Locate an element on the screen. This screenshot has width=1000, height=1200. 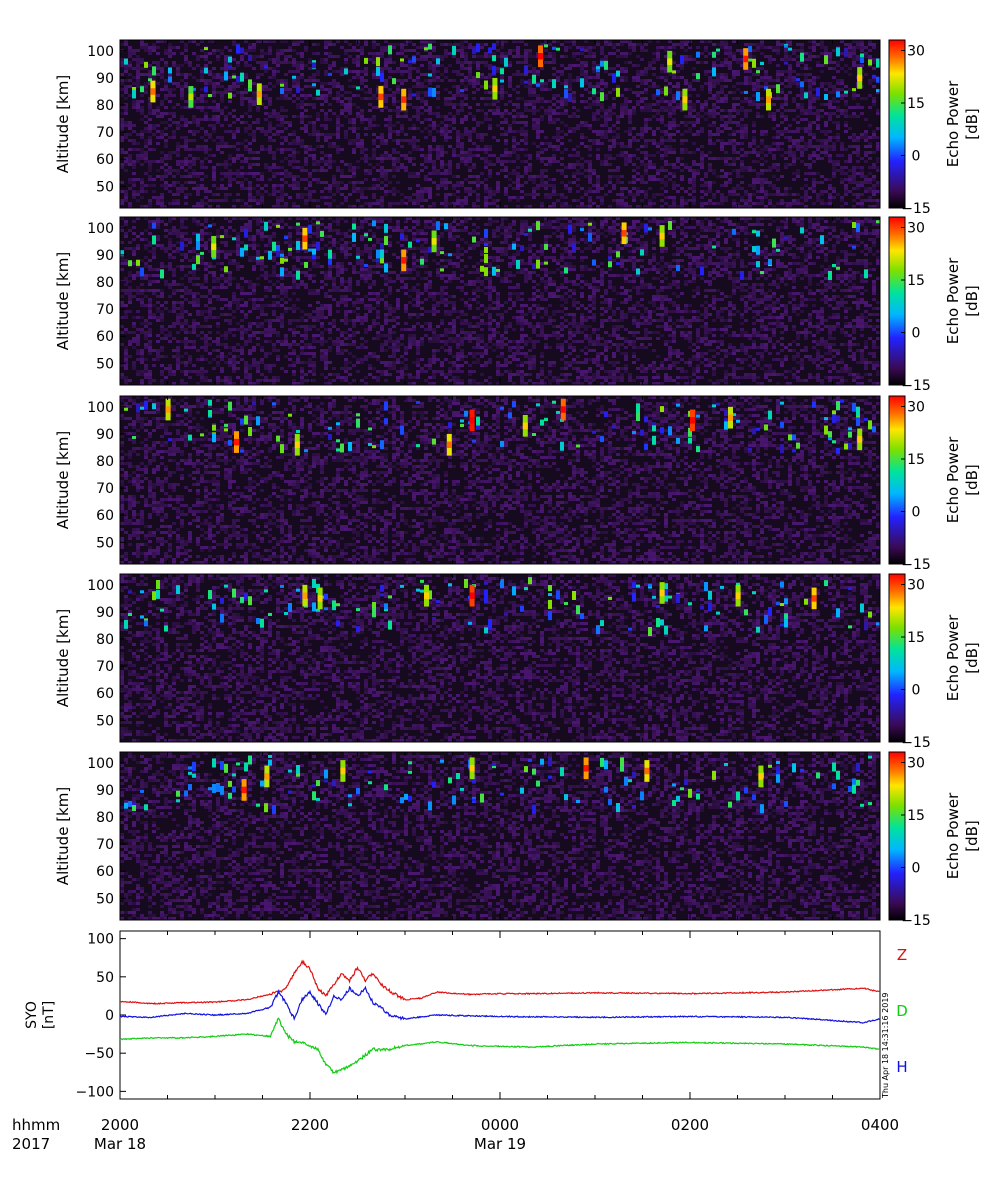
y-tick-label: −50 is located at coordinates (99, 1054).